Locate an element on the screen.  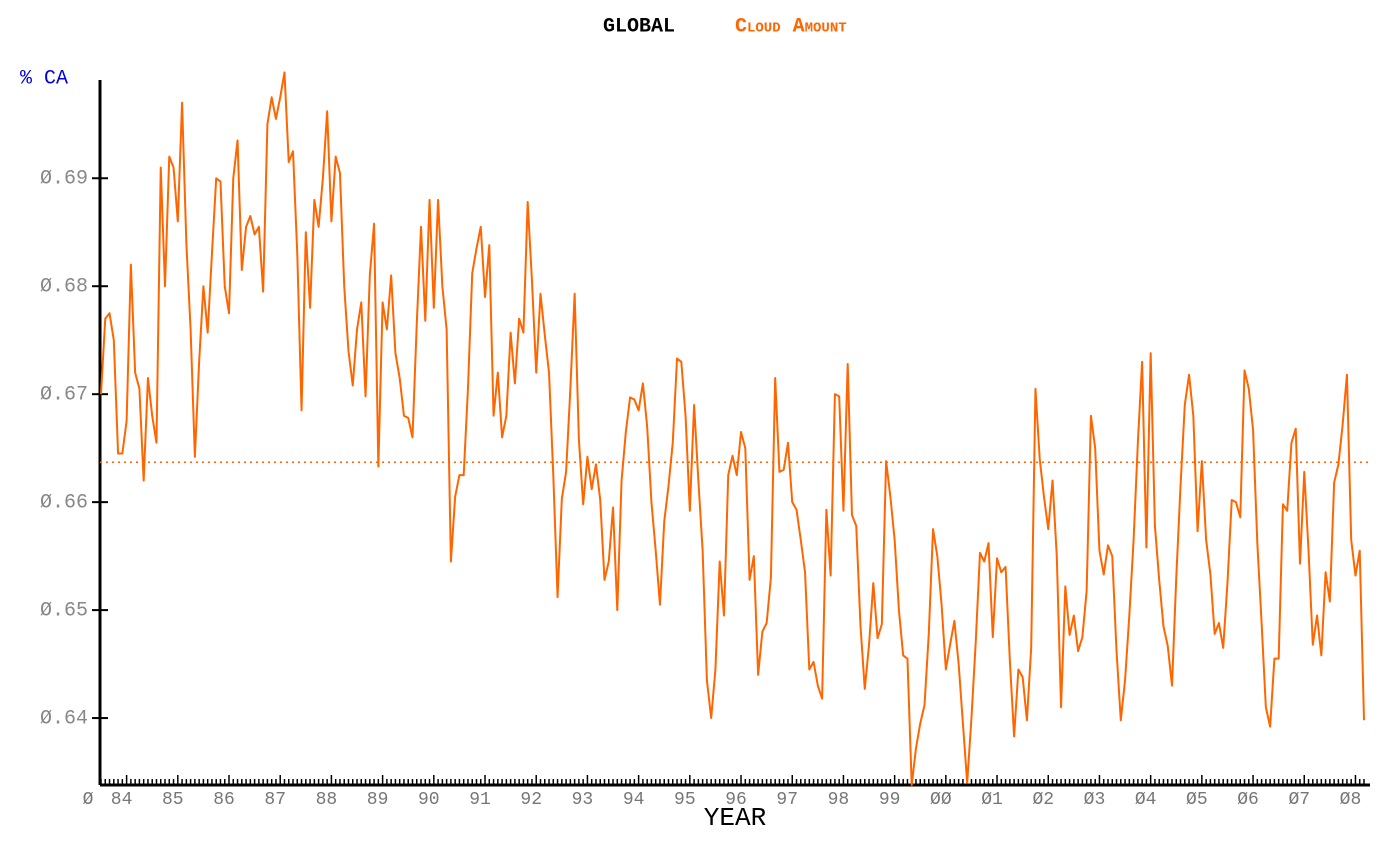
x-tick-label: 95 is located at coordinates (685, 800).